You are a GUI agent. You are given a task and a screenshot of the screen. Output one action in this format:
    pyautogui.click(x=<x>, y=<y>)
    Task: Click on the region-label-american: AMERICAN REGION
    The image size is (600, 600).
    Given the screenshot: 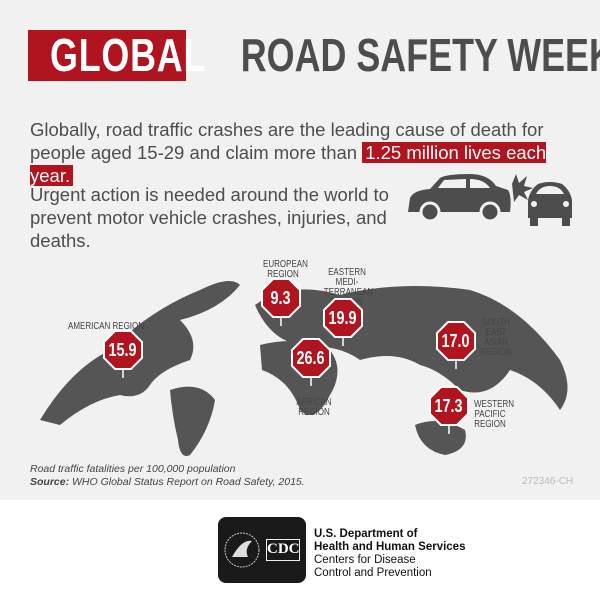 What is the action you would take?
    pyautogui.click(x=106, y=326)
    